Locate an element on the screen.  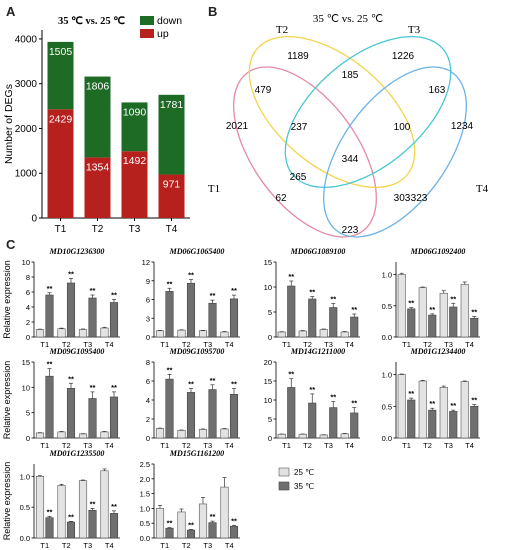
legend-label-down: down is located at coordinates (169, 21).